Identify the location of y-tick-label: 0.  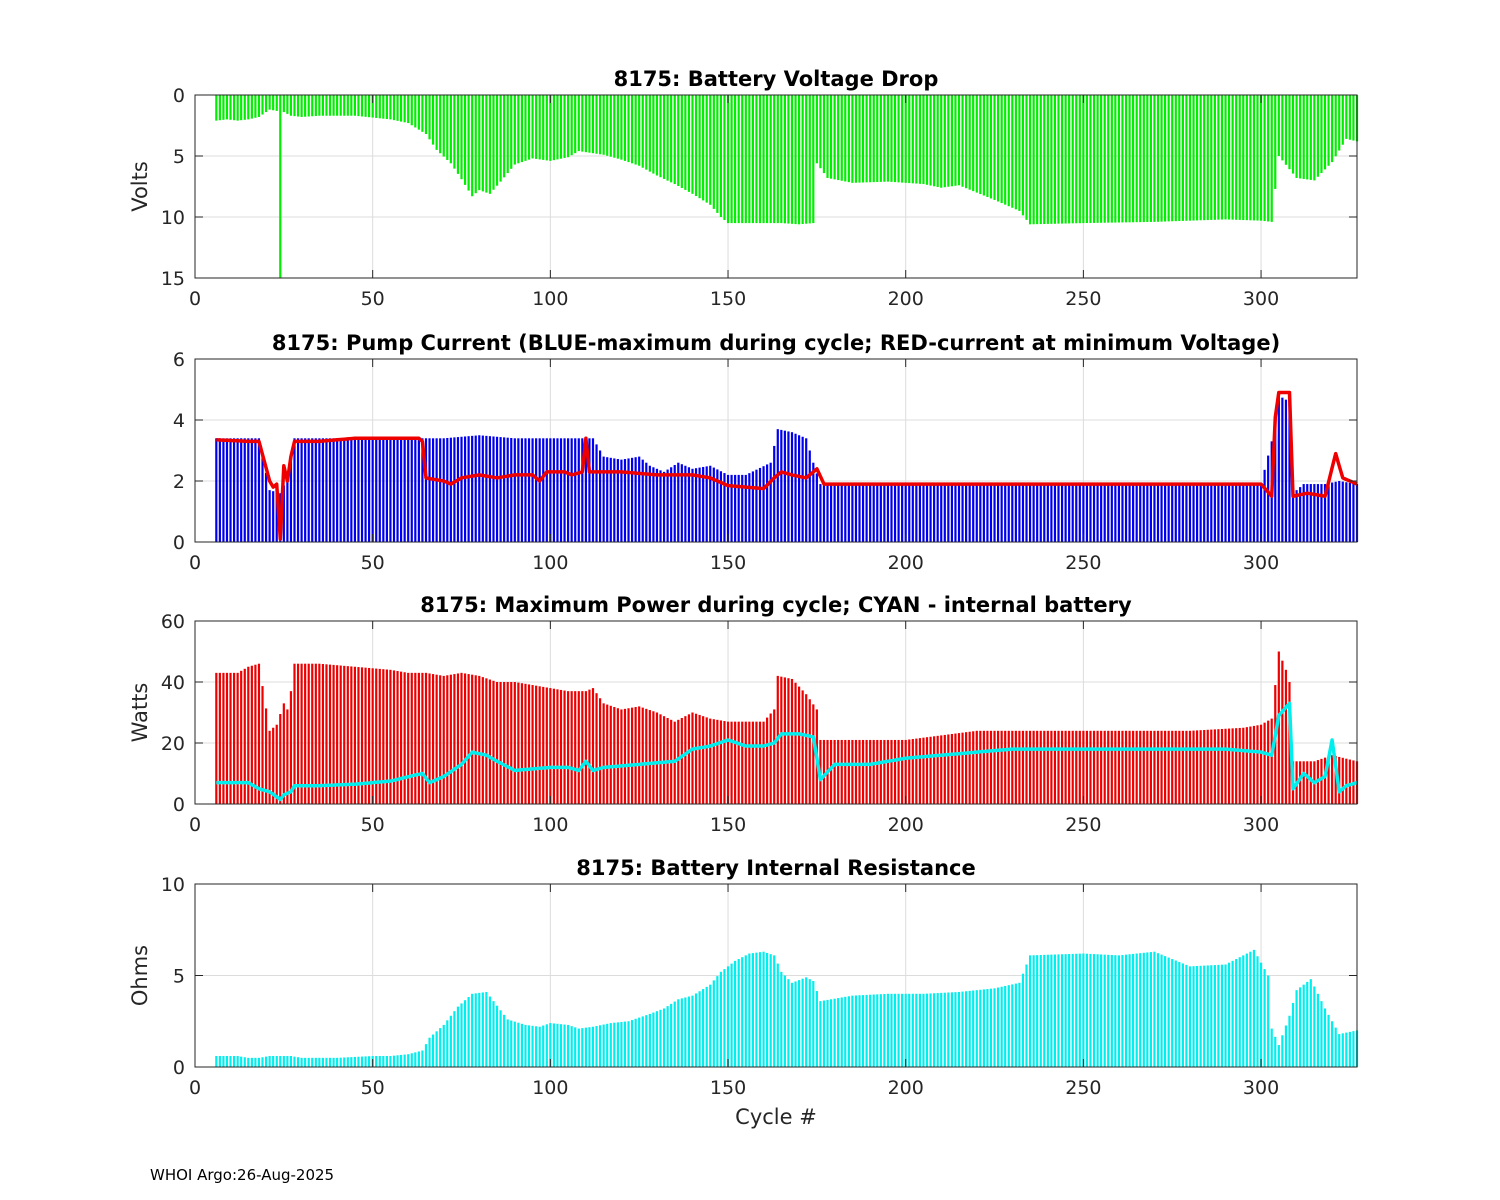
(179, 543).